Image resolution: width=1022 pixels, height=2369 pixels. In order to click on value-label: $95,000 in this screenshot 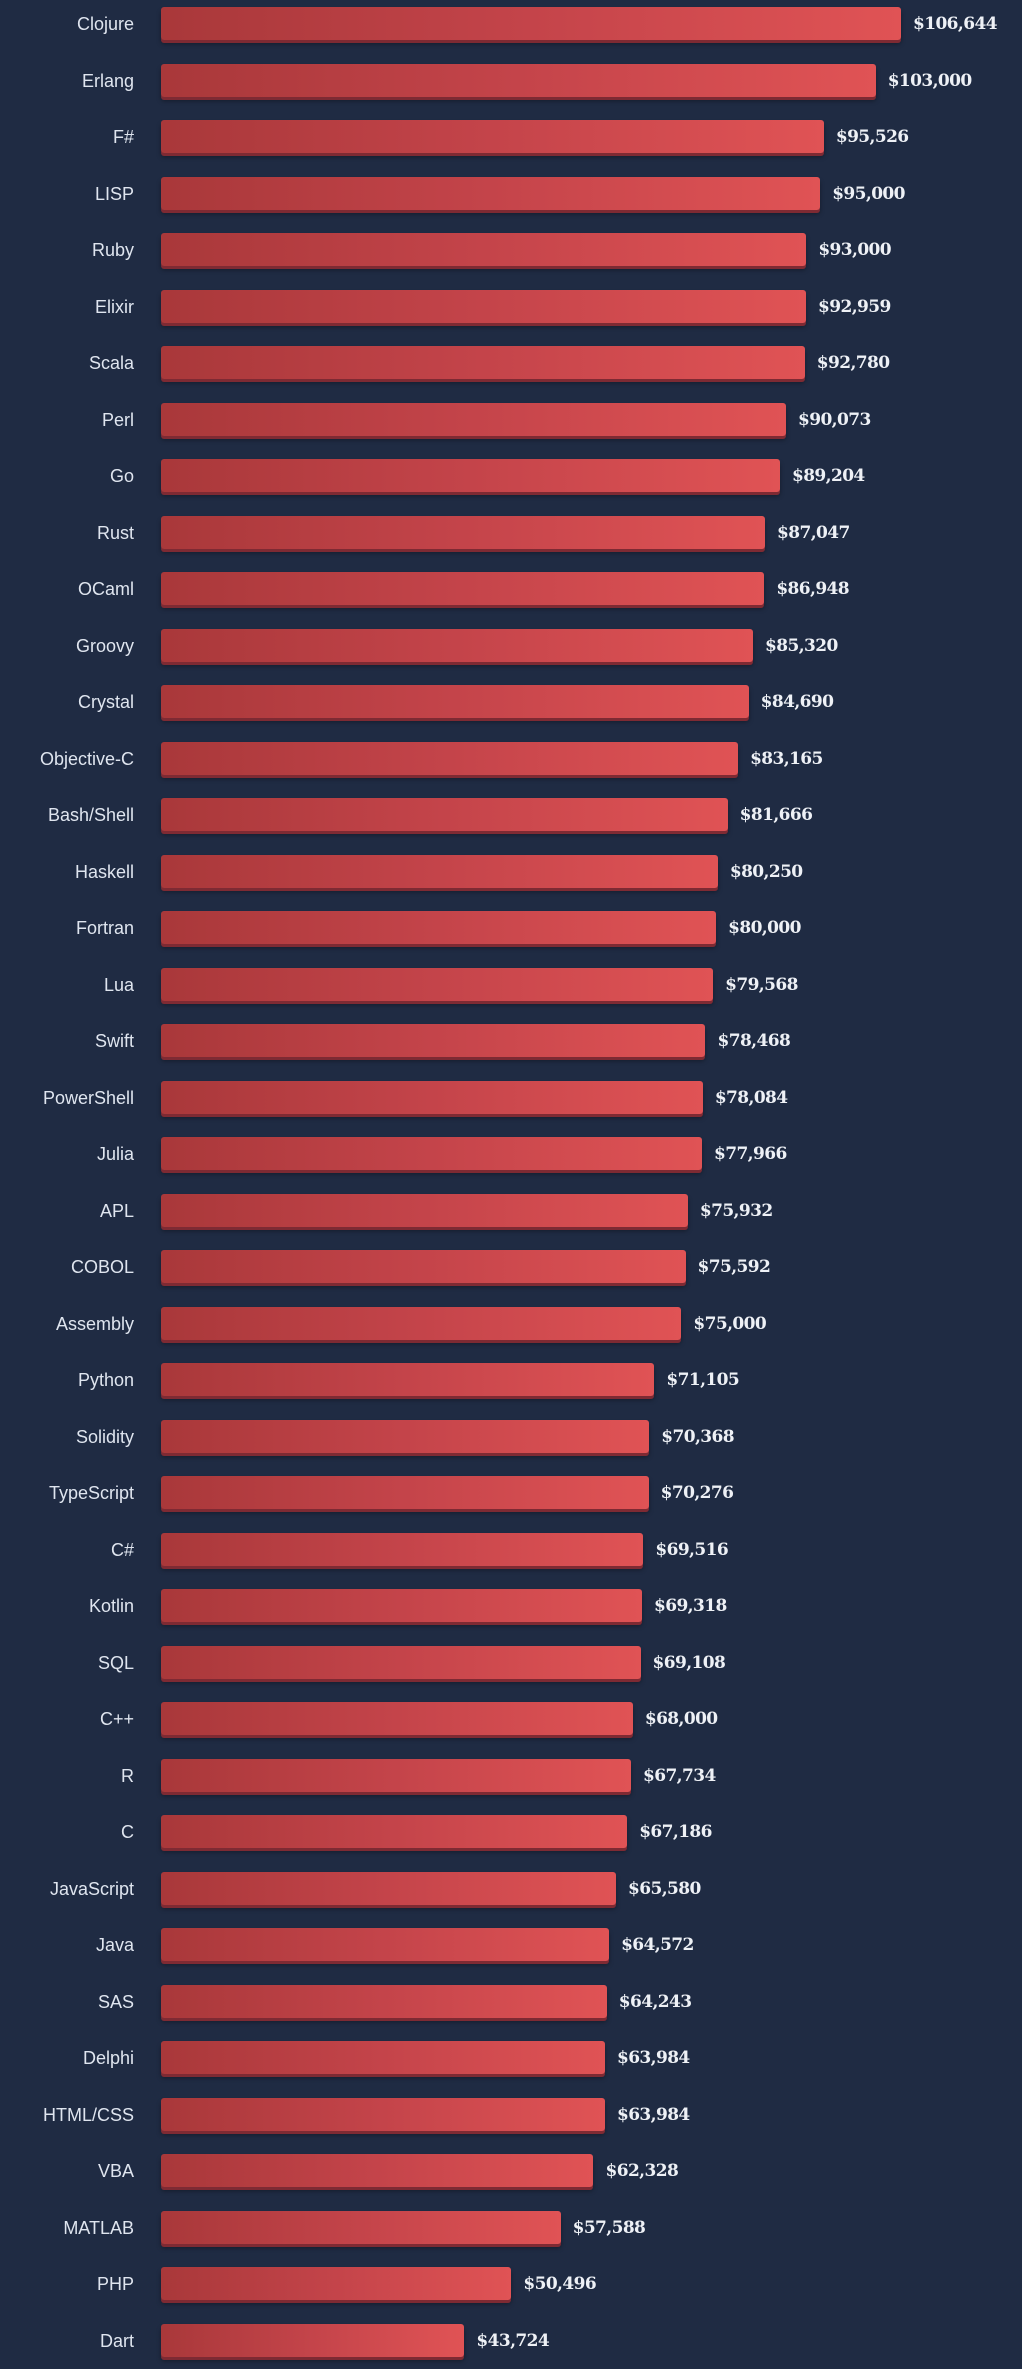, I will do `click(868, 193)`.